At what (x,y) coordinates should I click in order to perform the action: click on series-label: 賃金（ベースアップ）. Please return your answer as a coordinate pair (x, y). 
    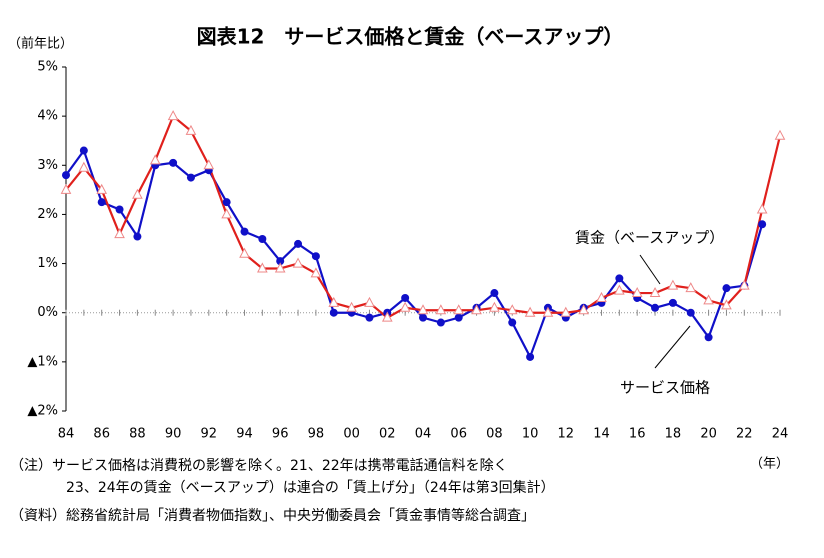
    Looking at the image, I should click on (649, 238).